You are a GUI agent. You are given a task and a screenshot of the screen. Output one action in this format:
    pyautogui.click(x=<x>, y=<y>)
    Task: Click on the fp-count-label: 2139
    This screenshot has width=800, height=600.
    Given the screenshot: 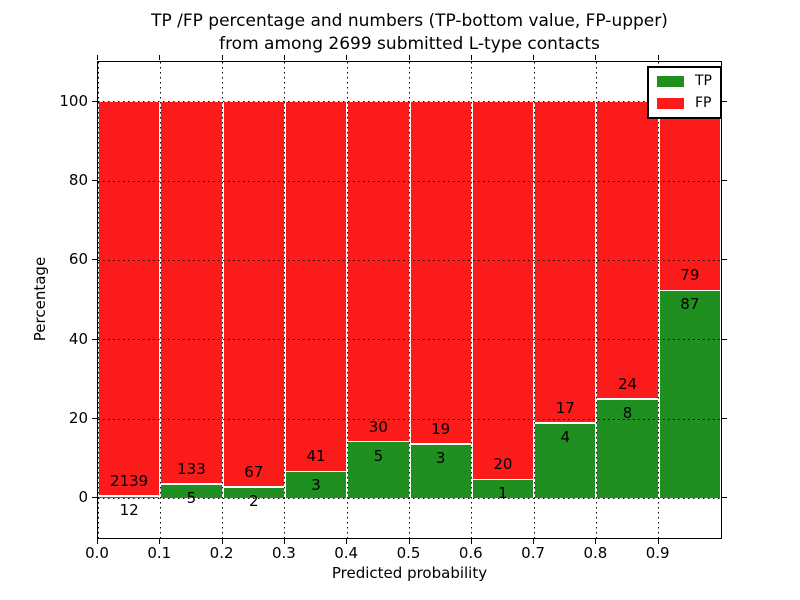 What is the action you would take?
    pyautogui.click(x=129, y=481)
    